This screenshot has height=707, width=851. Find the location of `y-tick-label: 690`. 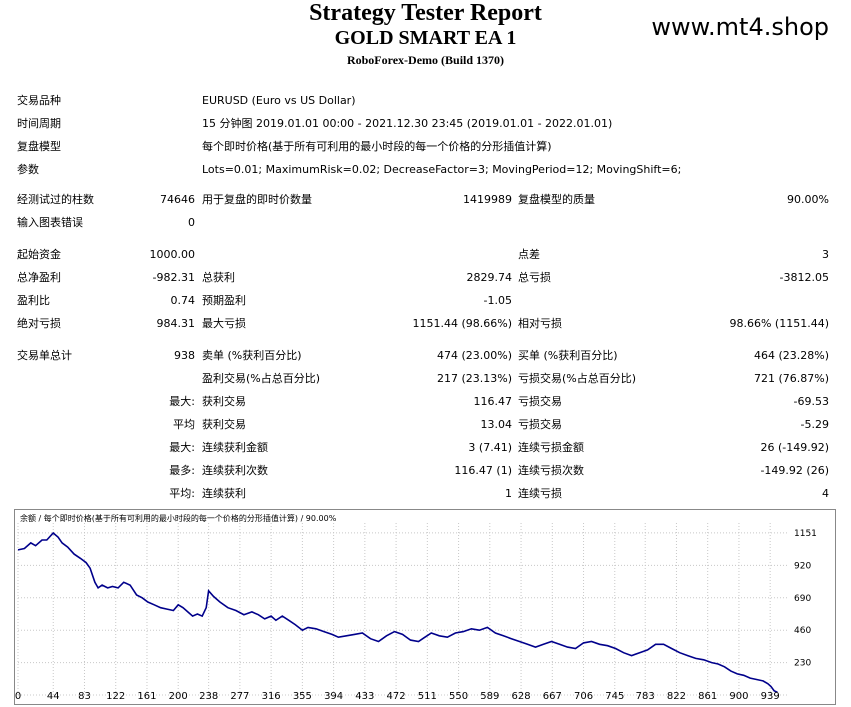

y-tick-label: 690 is located at coordinates (802, 599).